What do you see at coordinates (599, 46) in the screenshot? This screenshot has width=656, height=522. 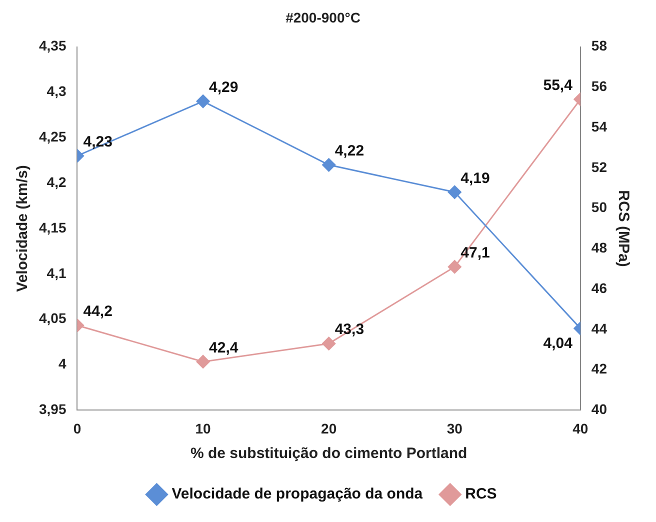 I see `y2-tick-label: 58` at bounding box center [599, 46].